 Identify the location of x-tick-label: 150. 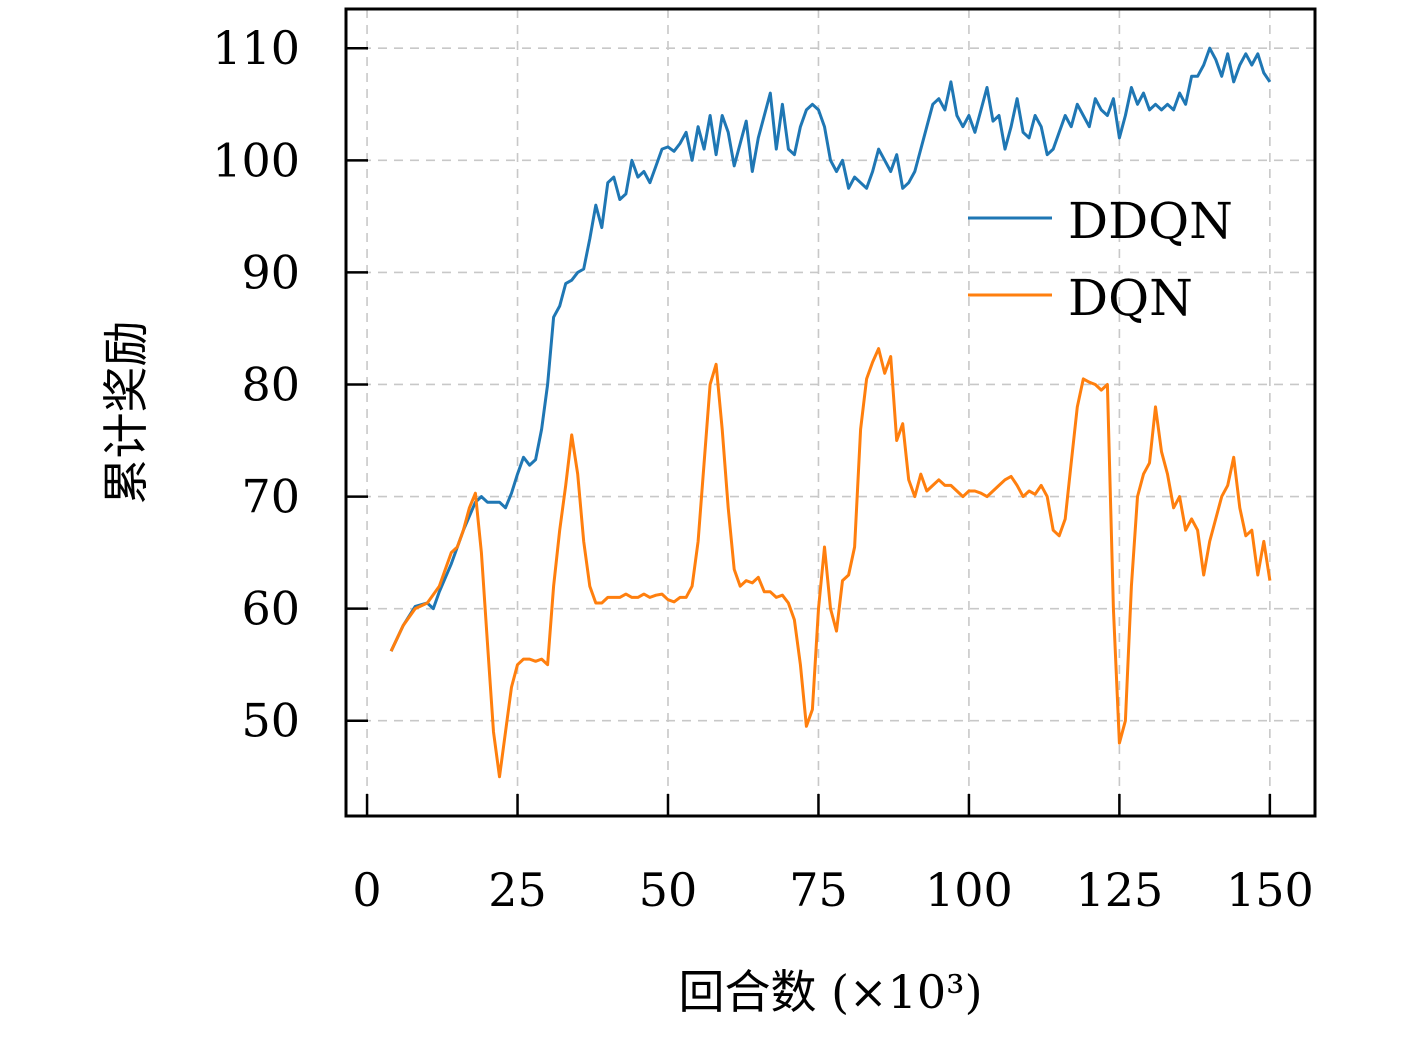
(1270, 890).